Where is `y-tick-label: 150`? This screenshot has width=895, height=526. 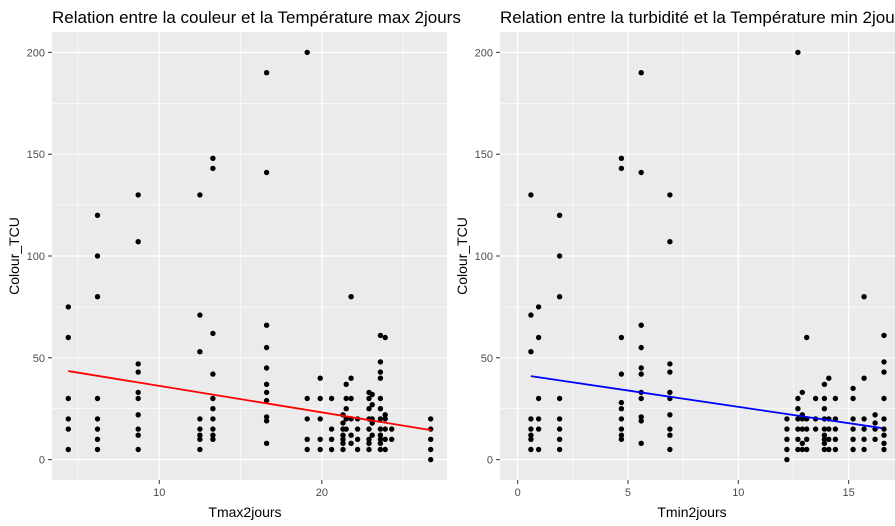 y-tick-label: 150 is located at coordinates (36, 155).